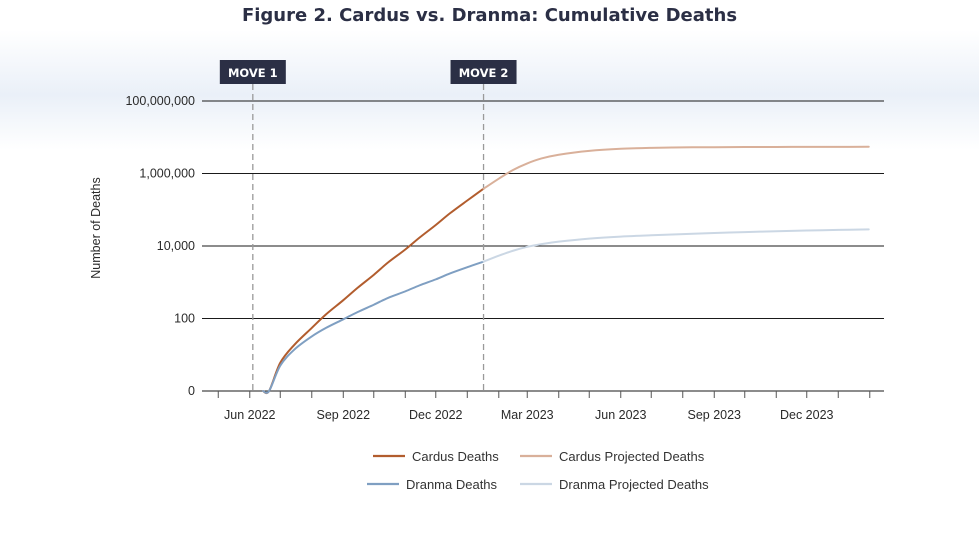  Describe the element at coordinates (160, 101) in the screenshot. I see `y-tick-label: 100,000,000` at that location.